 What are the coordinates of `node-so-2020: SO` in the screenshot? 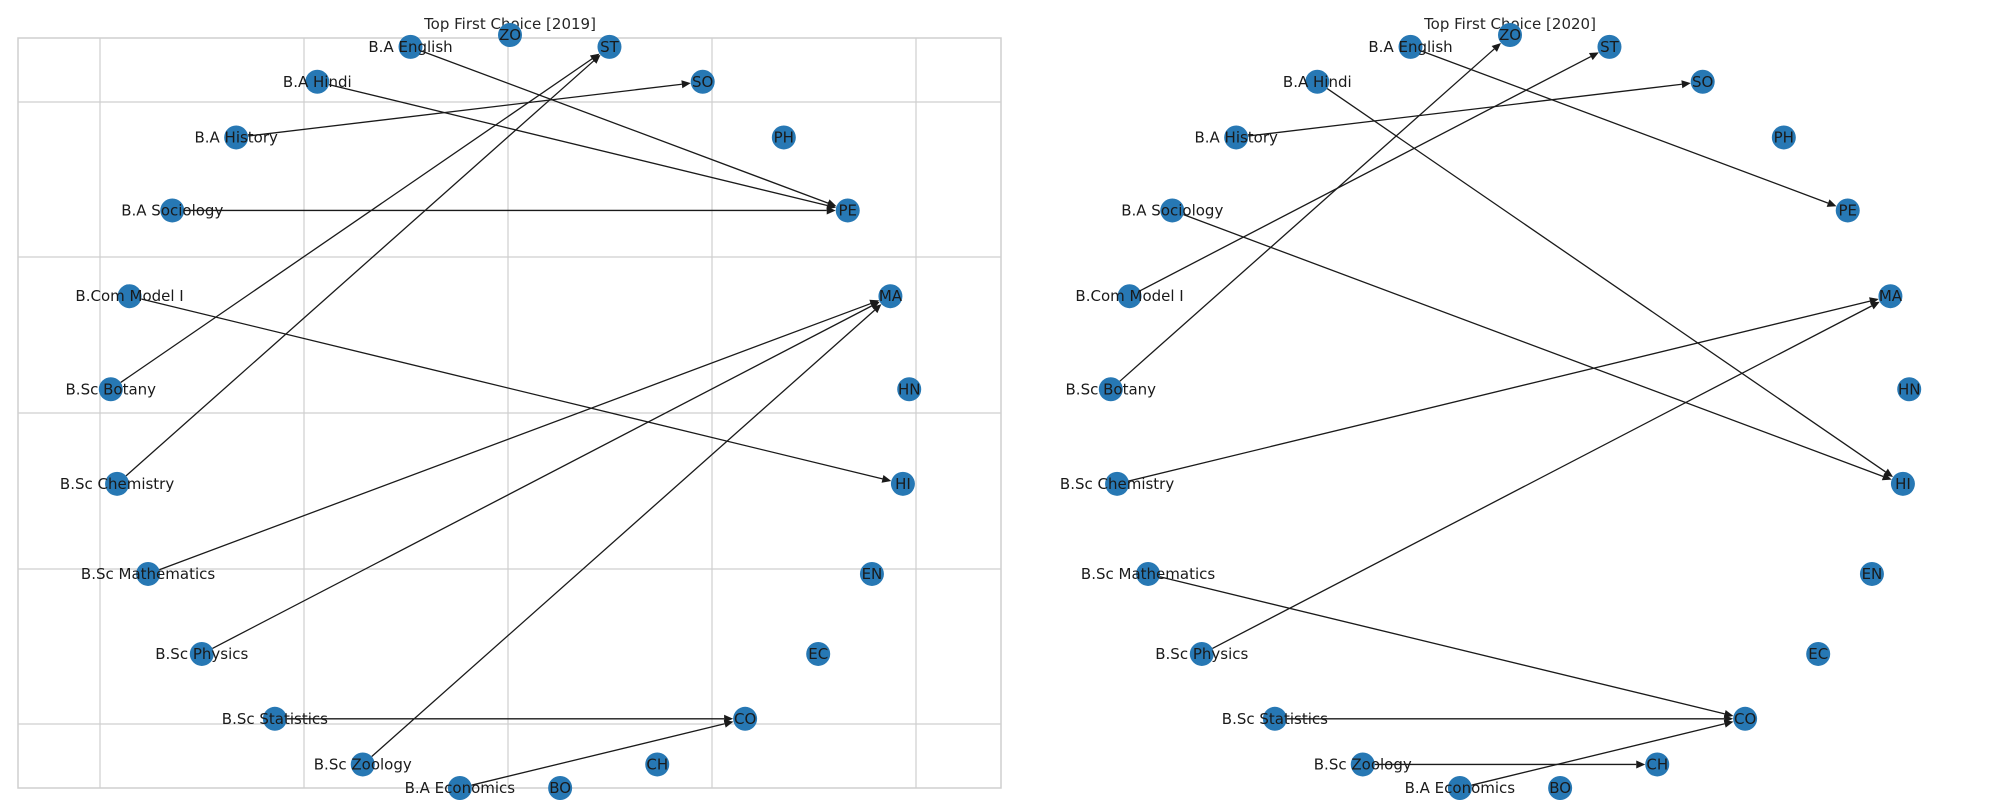 It's located at (1702, 81).